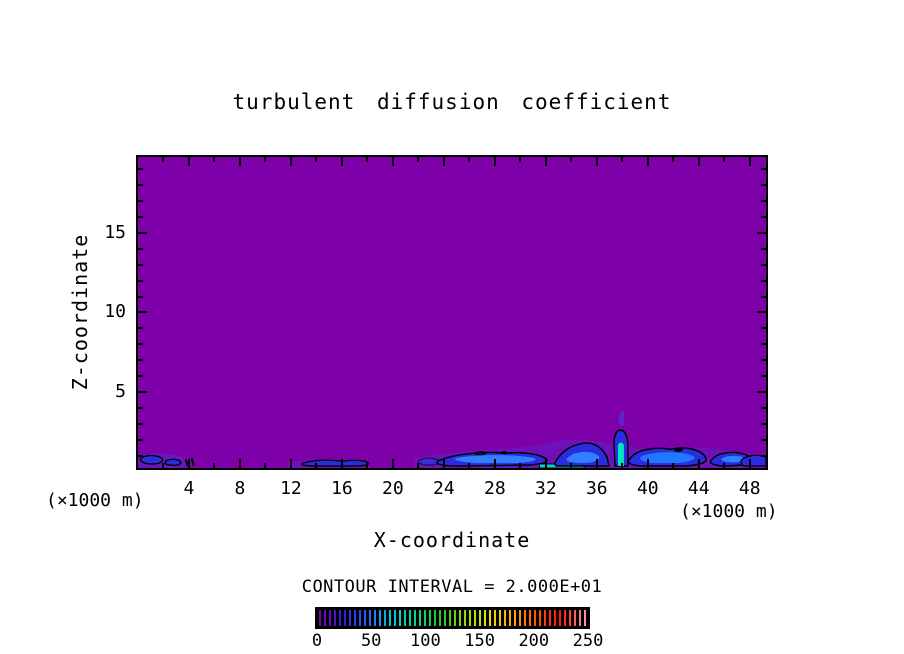  What do you see at coordinates (452, 618) in the screenshot?
I see `colorbar` at bounding box center [452, 618].